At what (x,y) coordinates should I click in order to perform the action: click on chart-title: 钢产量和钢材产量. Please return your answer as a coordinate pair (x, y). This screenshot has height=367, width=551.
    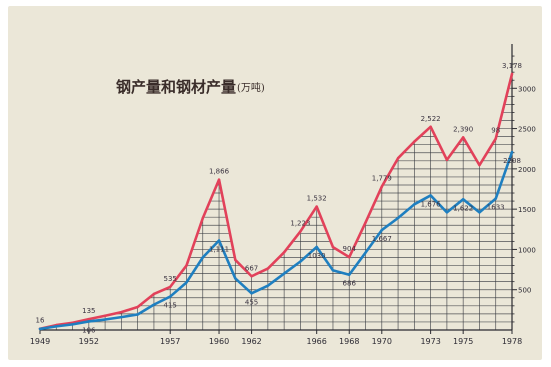
    Looking at the image, I should click on (176, 87).